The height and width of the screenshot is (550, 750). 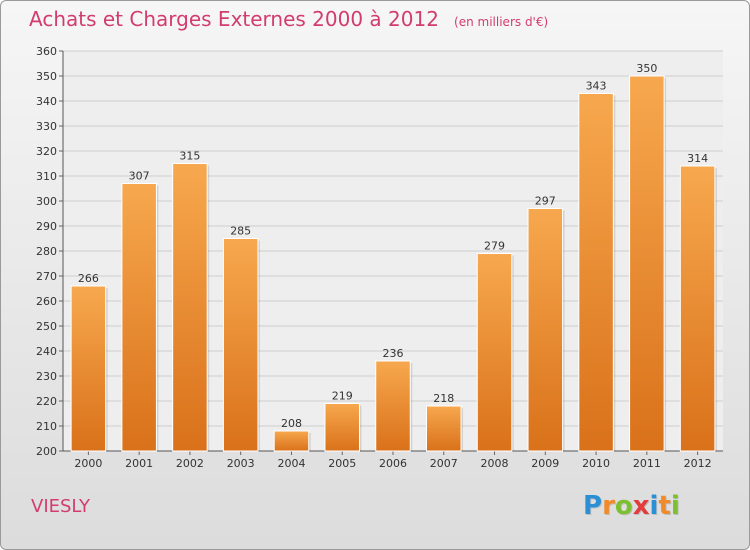 I want to click on value-label: 219, so click(x=342, y=396).